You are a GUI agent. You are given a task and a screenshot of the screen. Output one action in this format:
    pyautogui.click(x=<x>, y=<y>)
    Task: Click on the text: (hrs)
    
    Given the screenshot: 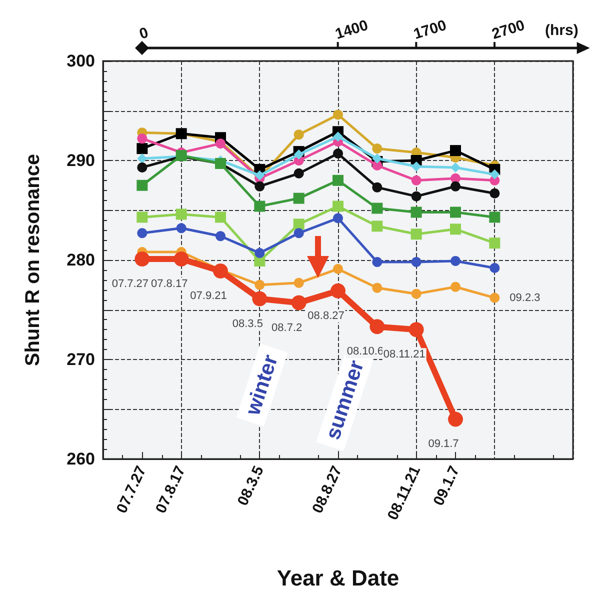 What is the action you would take?
    pyautogui.click(x=561, y=30)
    